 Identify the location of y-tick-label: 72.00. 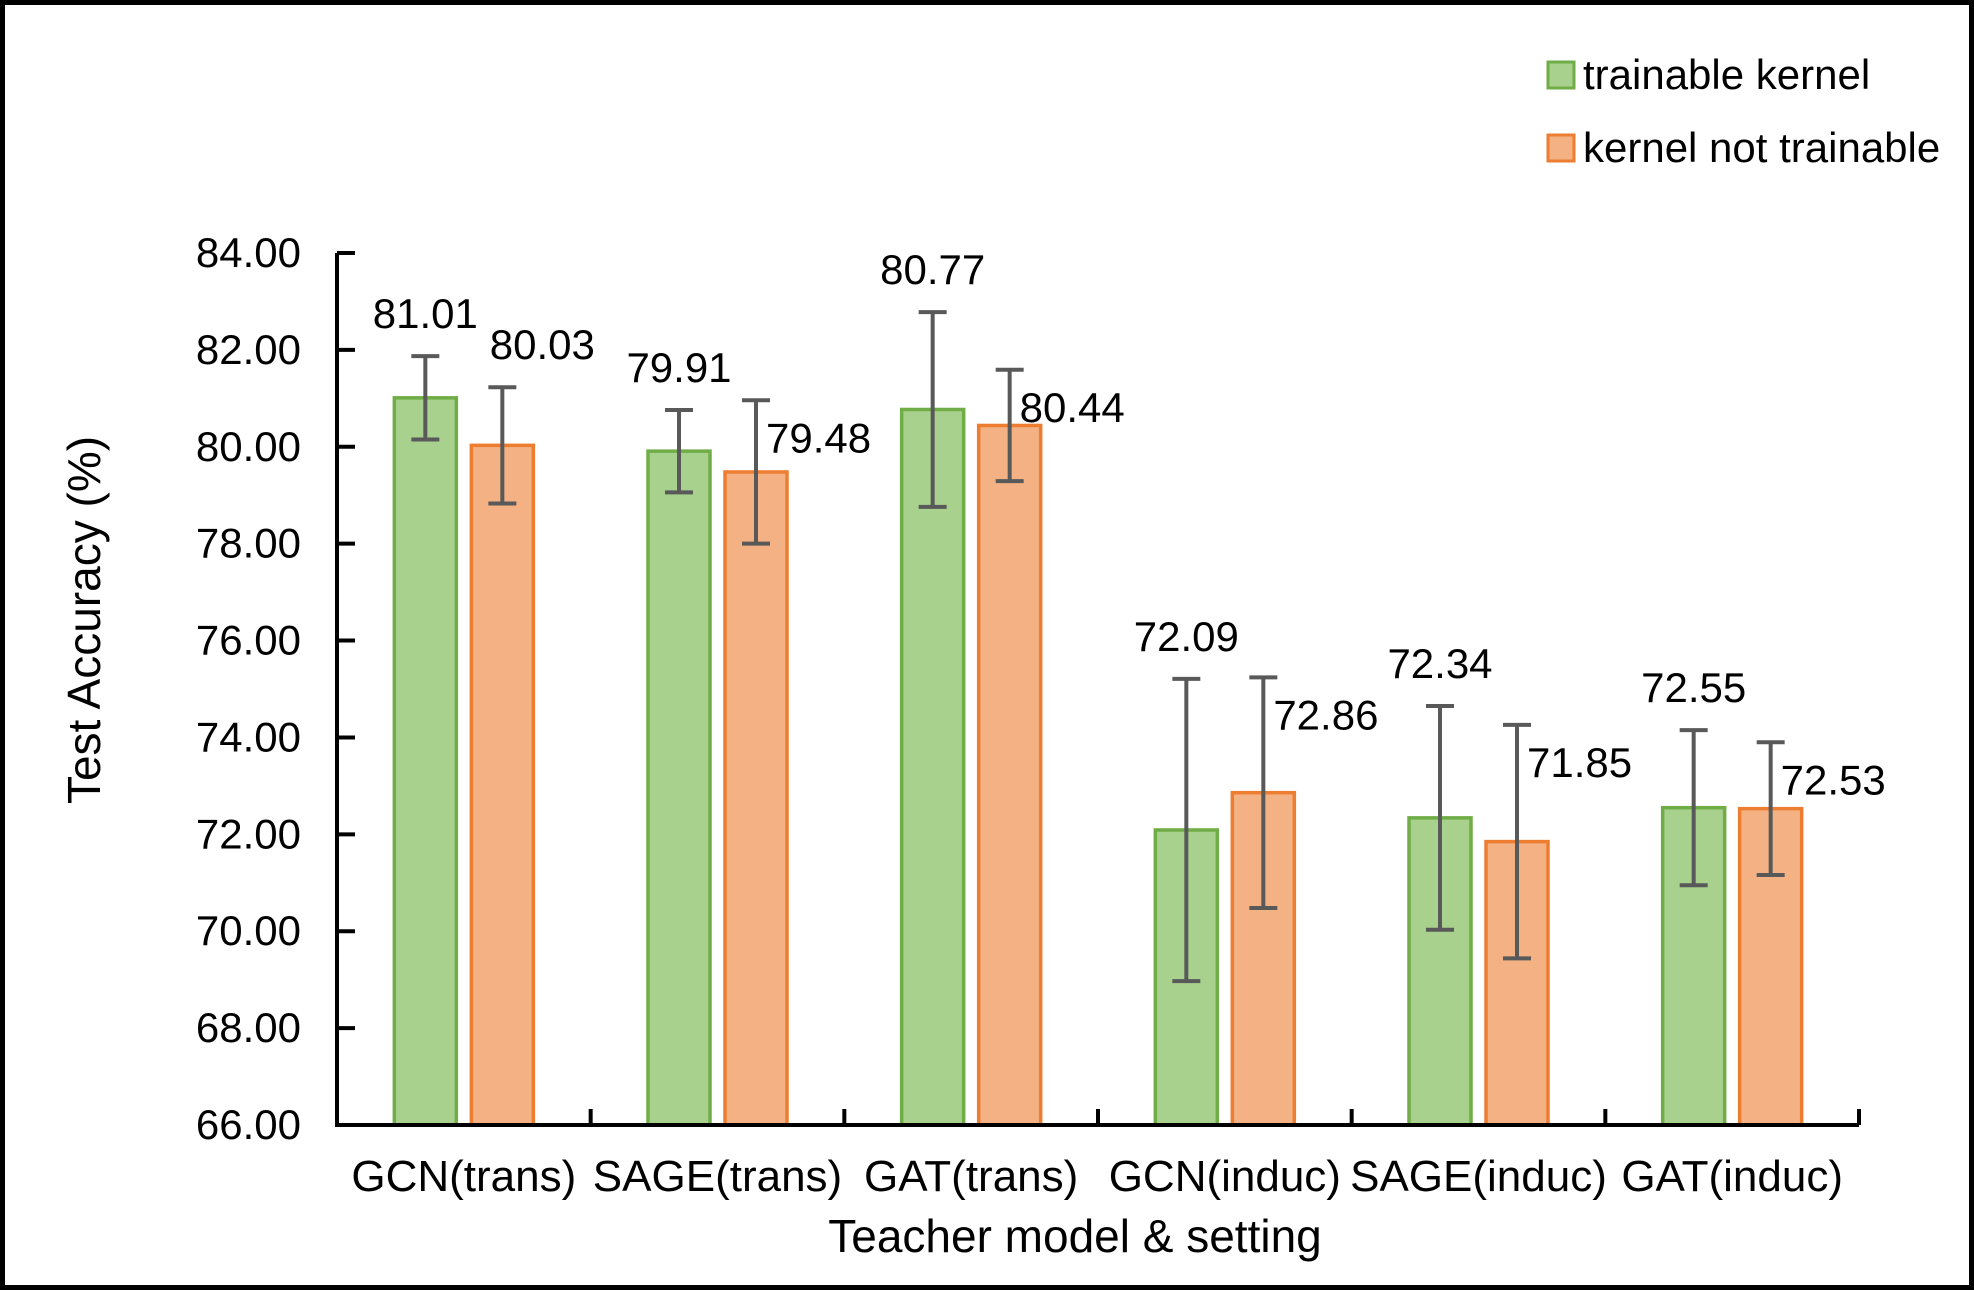
(248, 833).